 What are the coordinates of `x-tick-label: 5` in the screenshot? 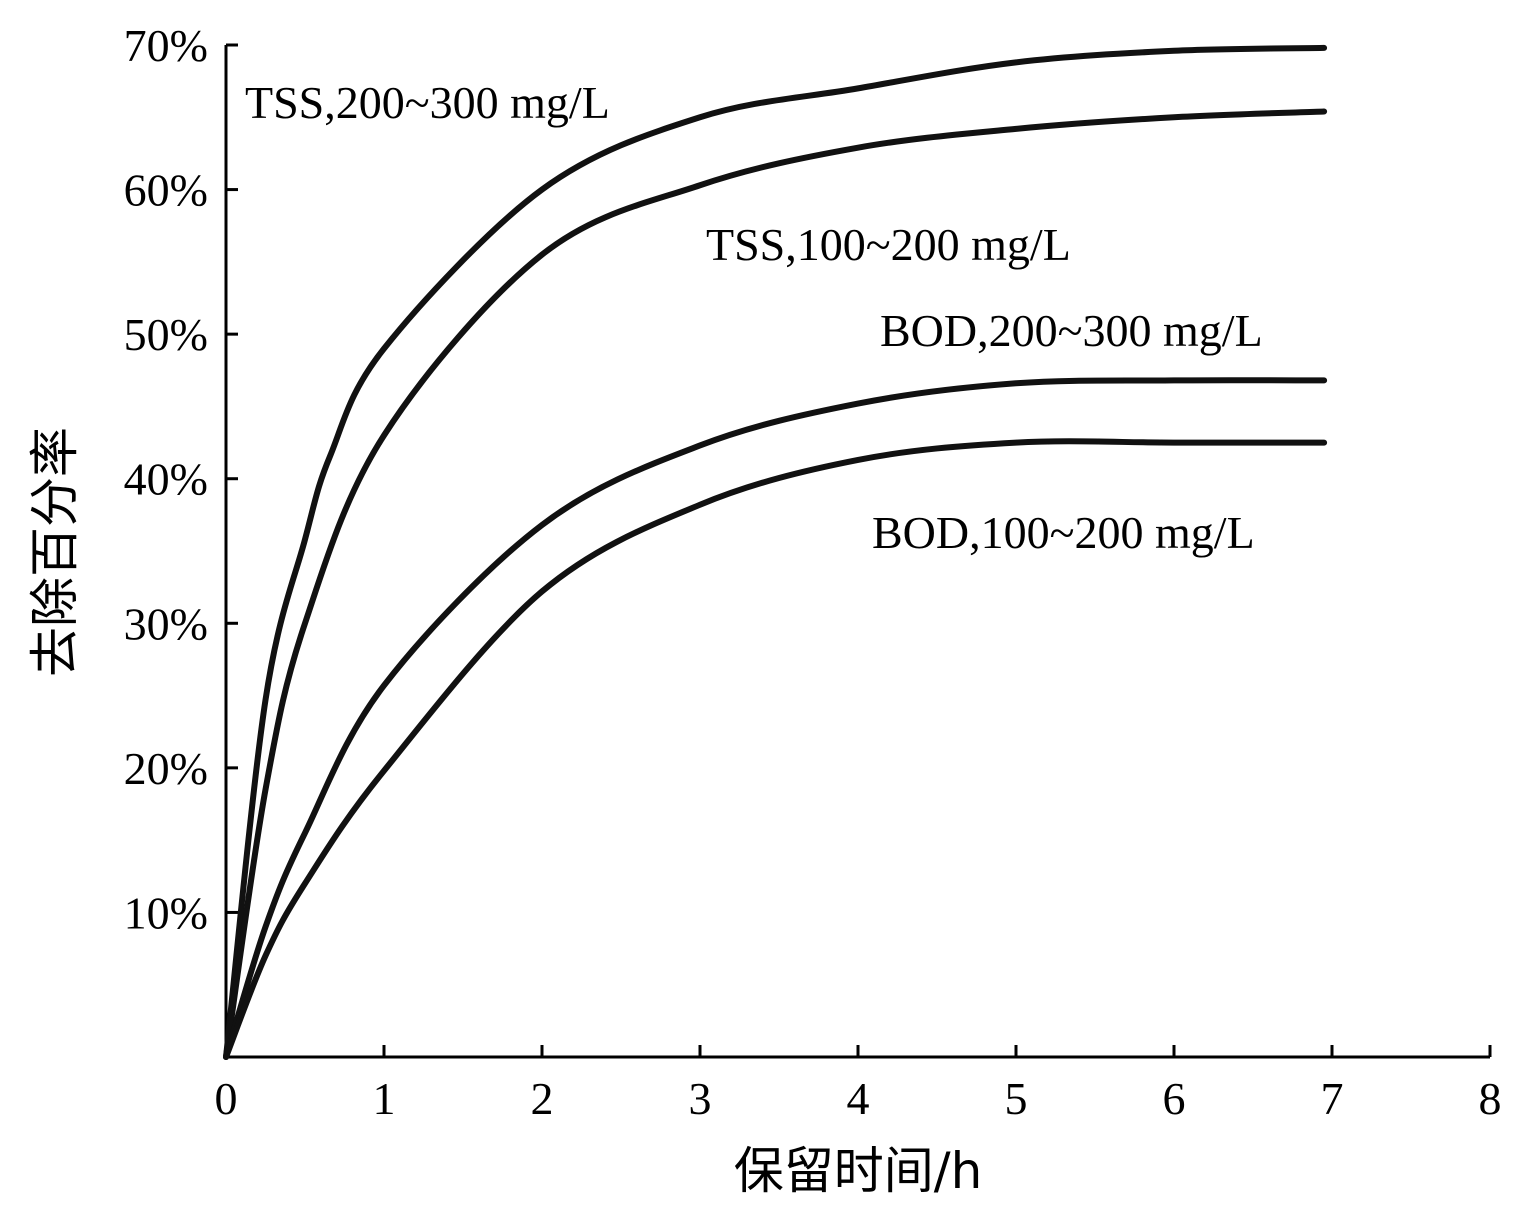 It's located at (1016, 1098).